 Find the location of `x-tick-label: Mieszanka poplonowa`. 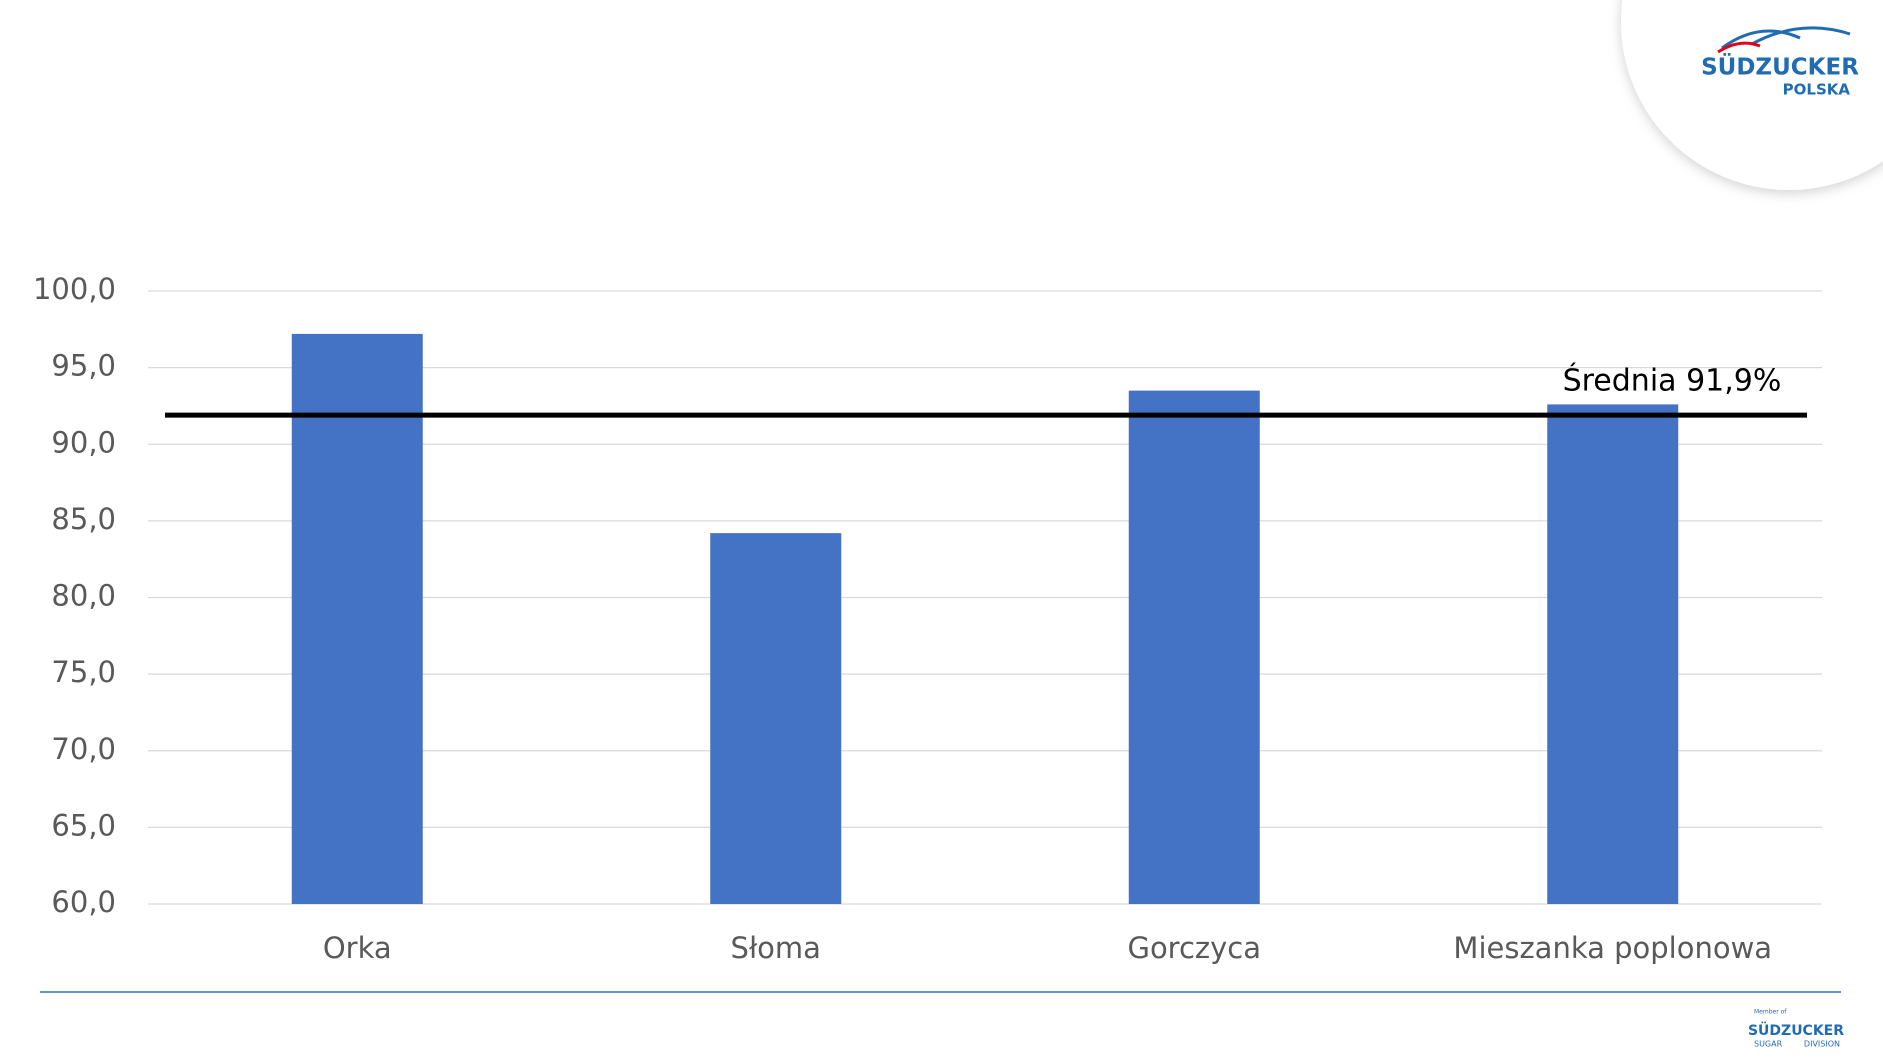

x-tick-label: Mieszanka poplonowa is located at coordinates (1612, 948).